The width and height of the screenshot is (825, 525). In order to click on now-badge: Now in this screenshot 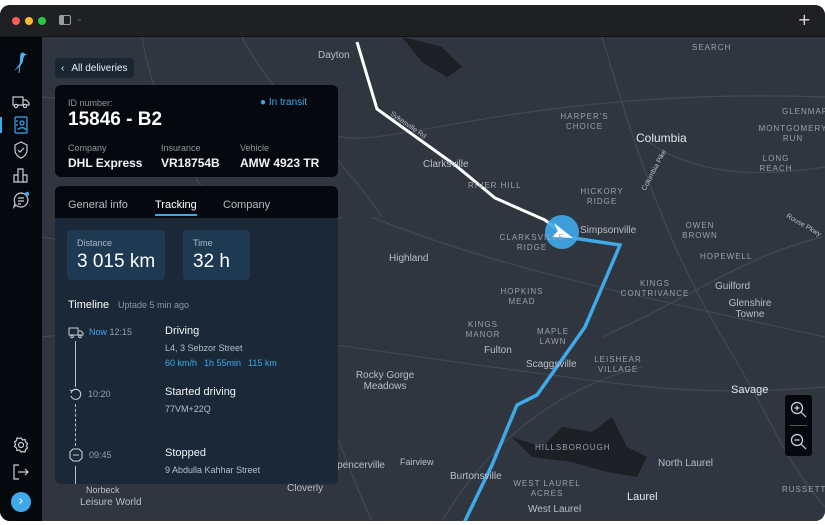, I will do `click(98, 332)`.